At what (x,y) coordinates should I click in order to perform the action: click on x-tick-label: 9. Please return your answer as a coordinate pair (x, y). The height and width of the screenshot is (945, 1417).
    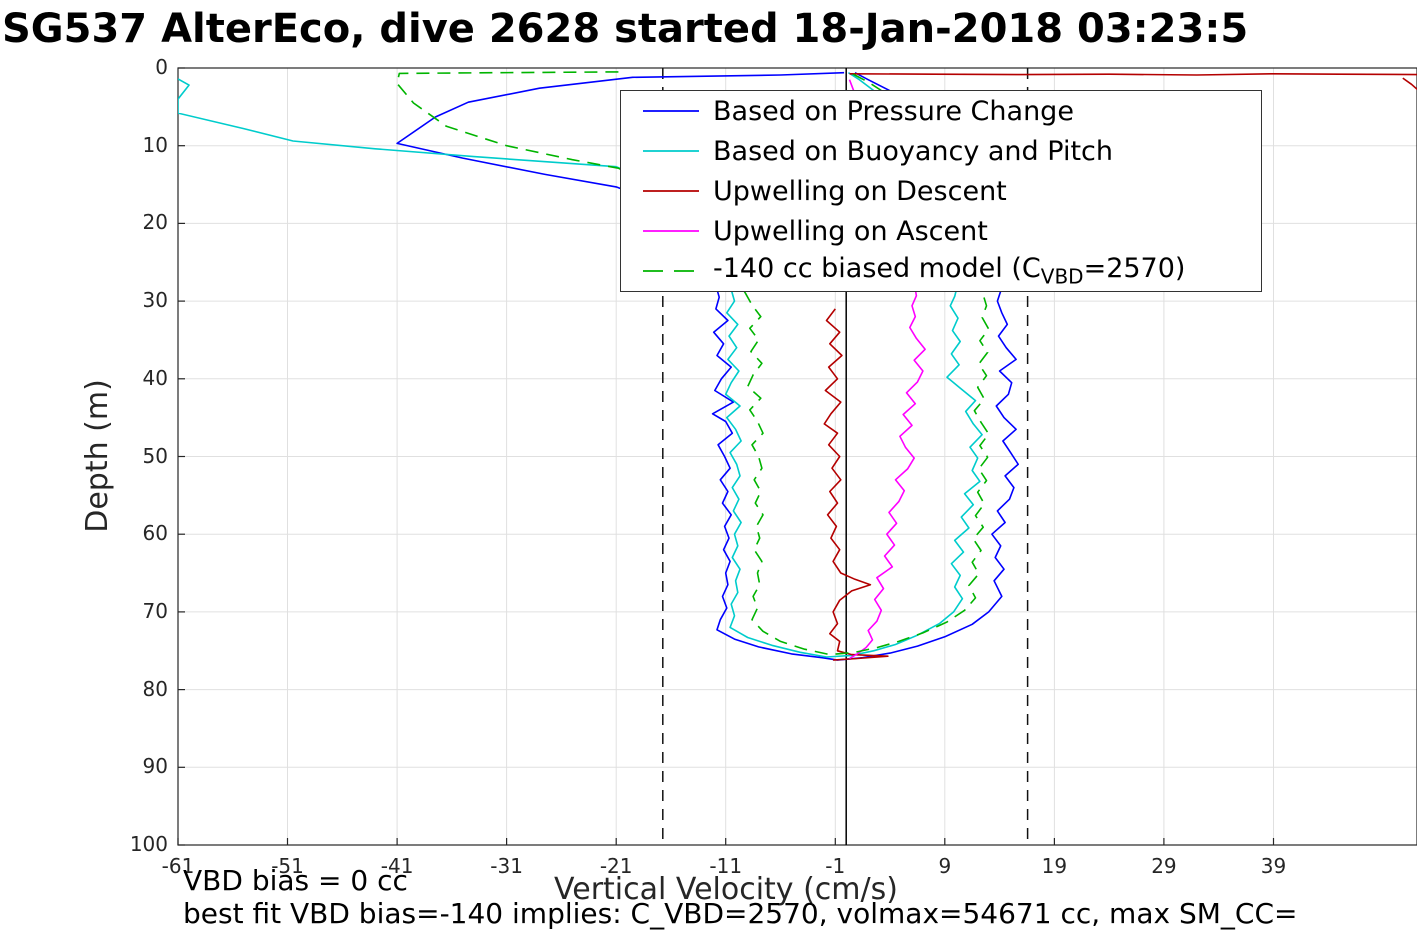
    Looking at the image, I should click on (945, 866).